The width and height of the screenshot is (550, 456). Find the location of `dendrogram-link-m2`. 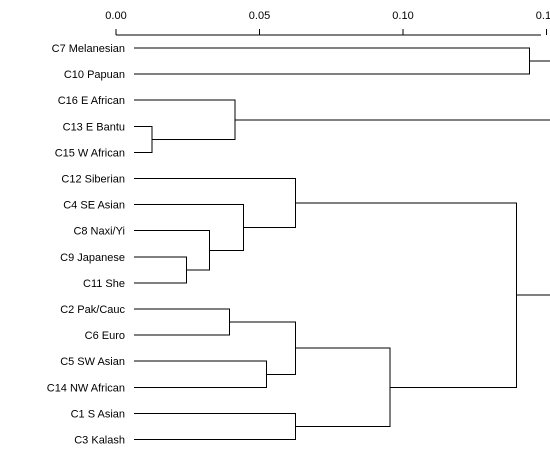

dendrogram-link-m2 is located at coordinates (143, 139).